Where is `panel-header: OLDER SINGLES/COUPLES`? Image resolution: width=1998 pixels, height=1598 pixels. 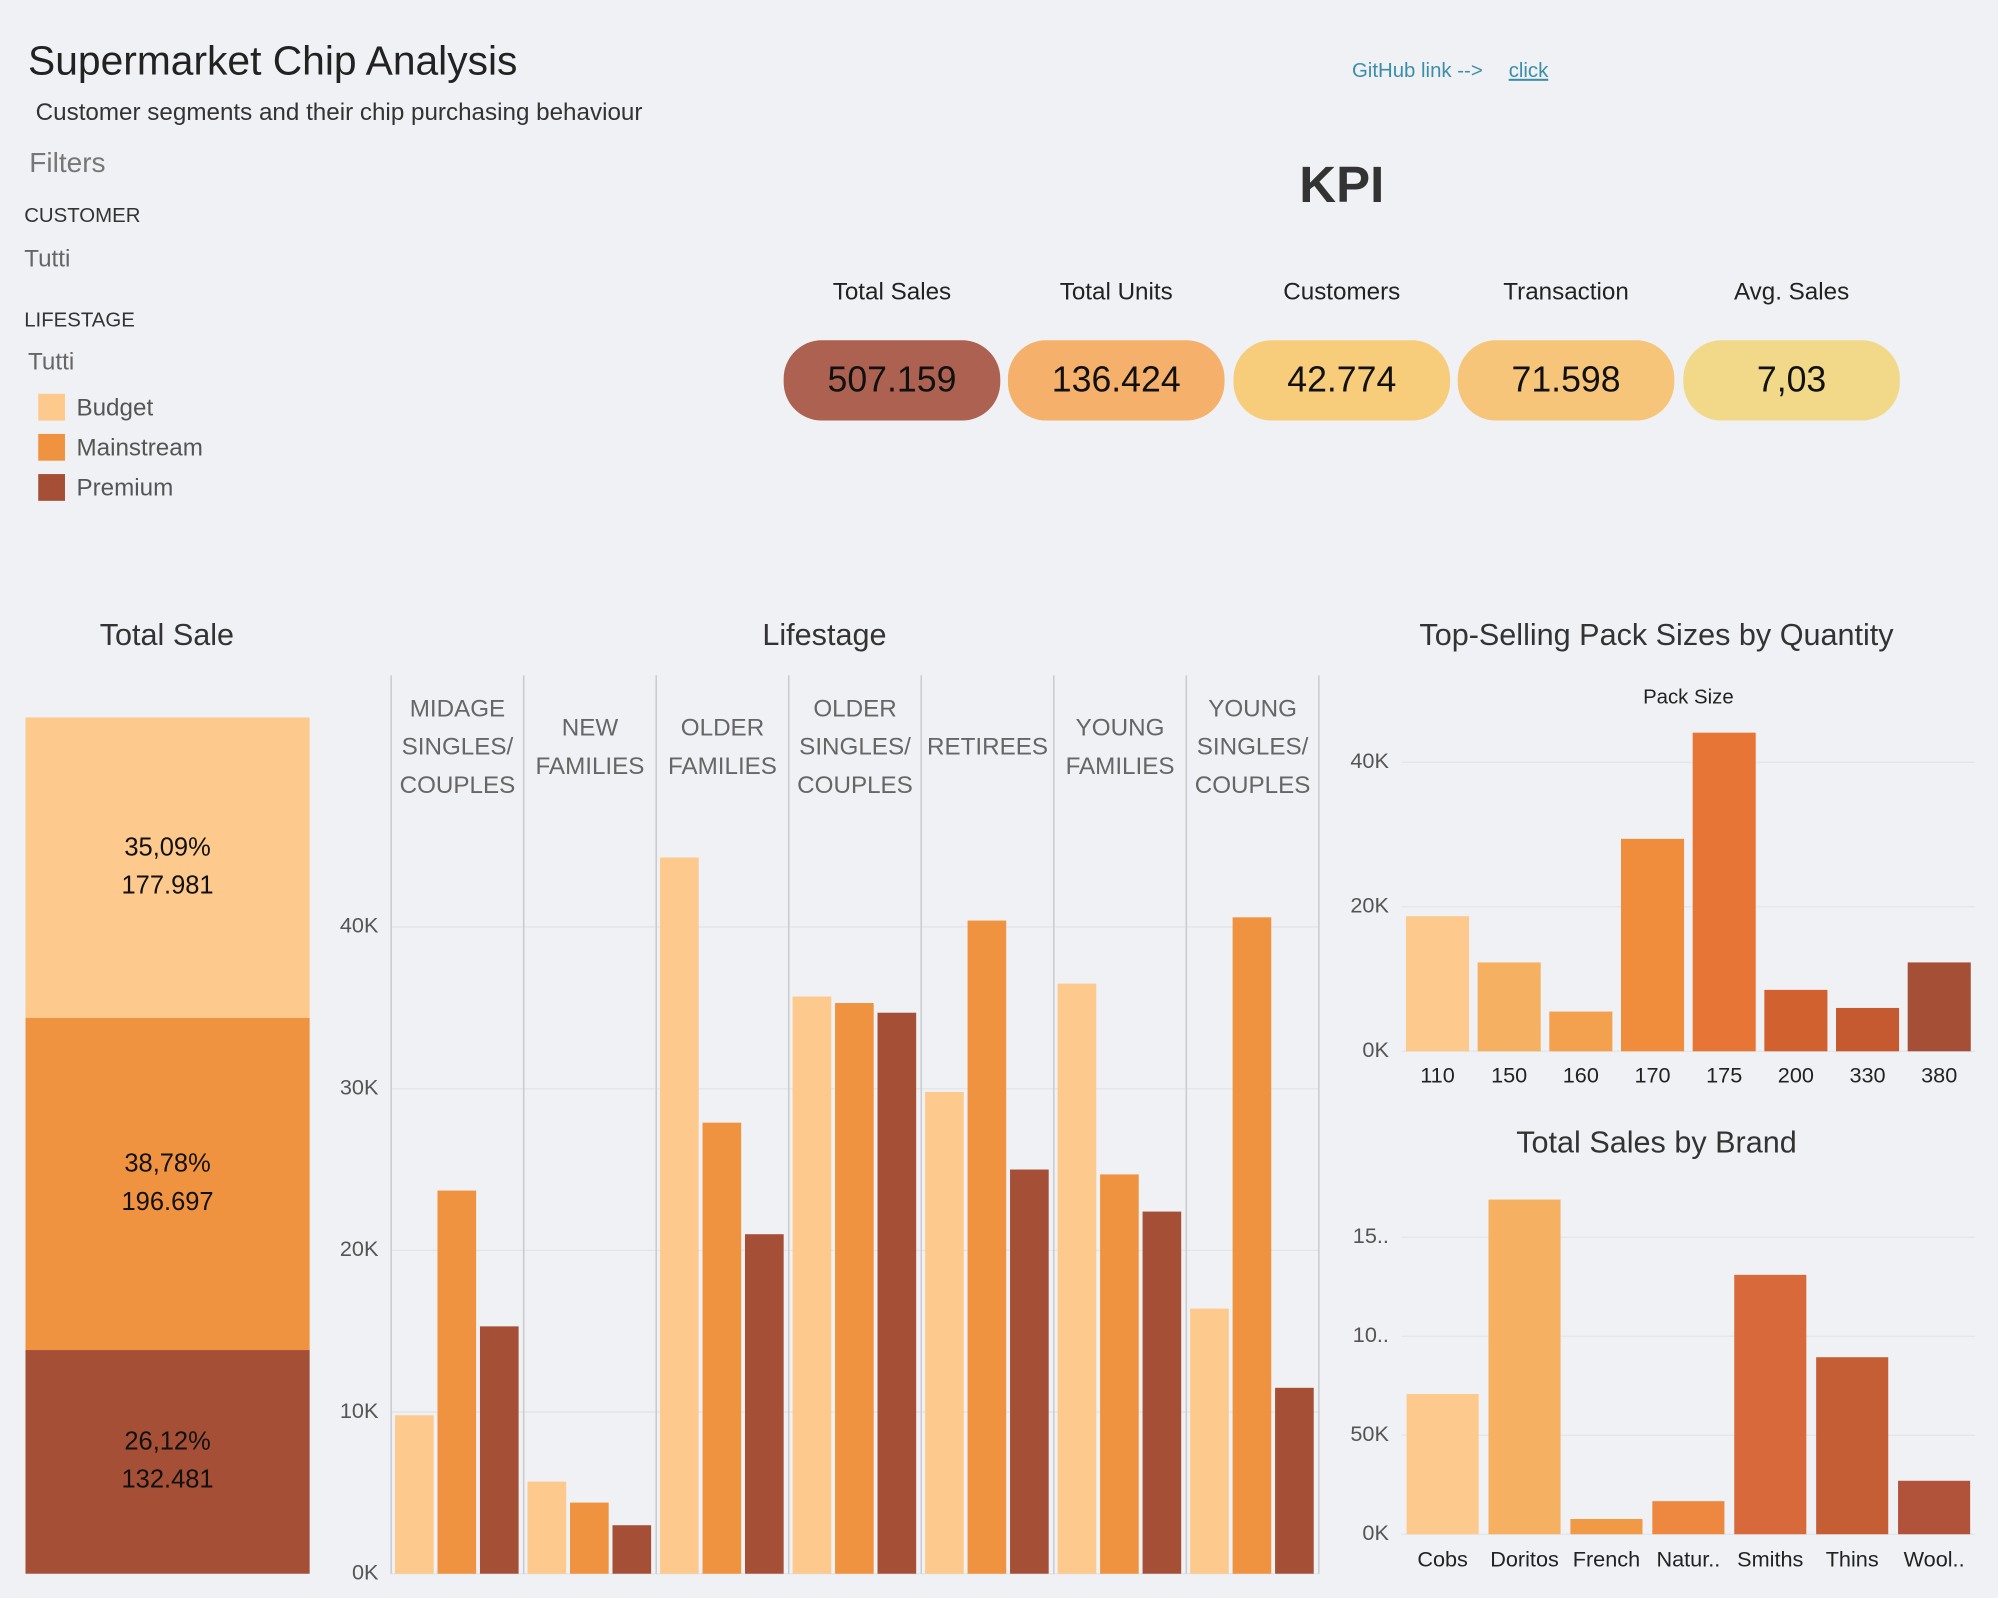
panel-header: OLDER SINGLES/COUPLES is located at coordinates (855, 747).